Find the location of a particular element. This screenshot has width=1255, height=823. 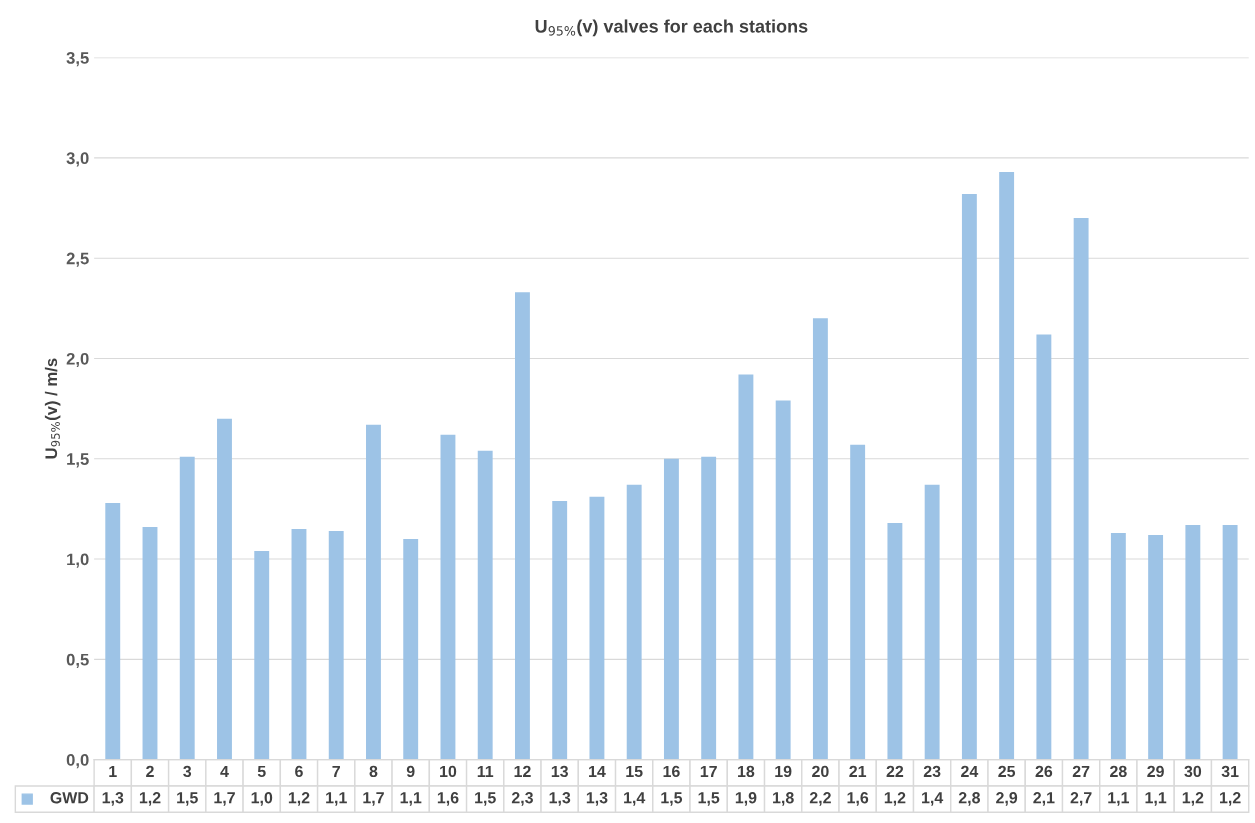

x-tick-label: 29 is located at coordinates (1155, 771).